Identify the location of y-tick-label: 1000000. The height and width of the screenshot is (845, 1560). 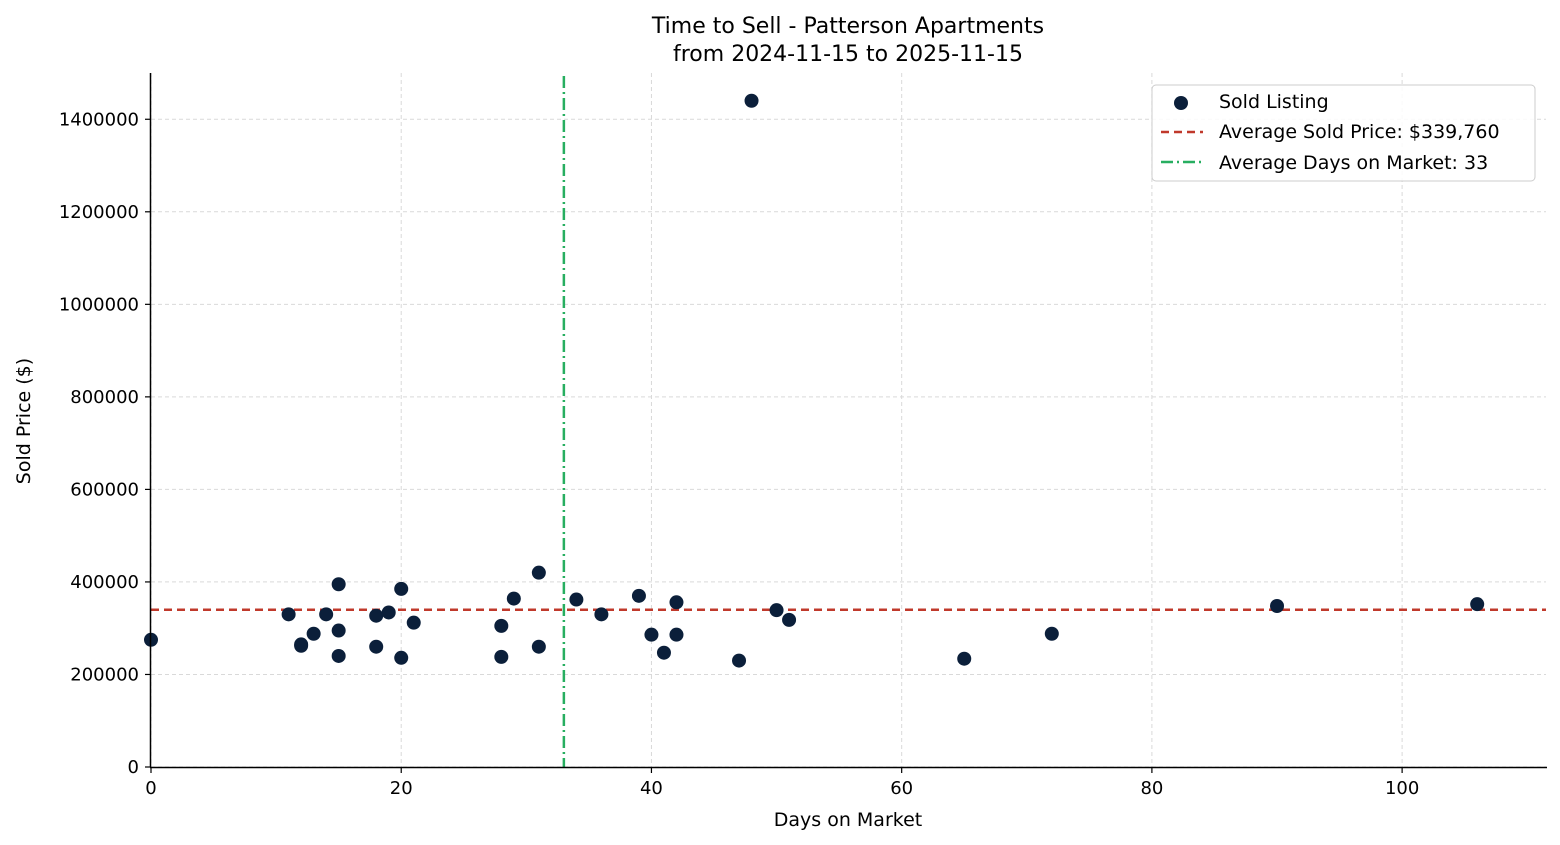
(99, 304).